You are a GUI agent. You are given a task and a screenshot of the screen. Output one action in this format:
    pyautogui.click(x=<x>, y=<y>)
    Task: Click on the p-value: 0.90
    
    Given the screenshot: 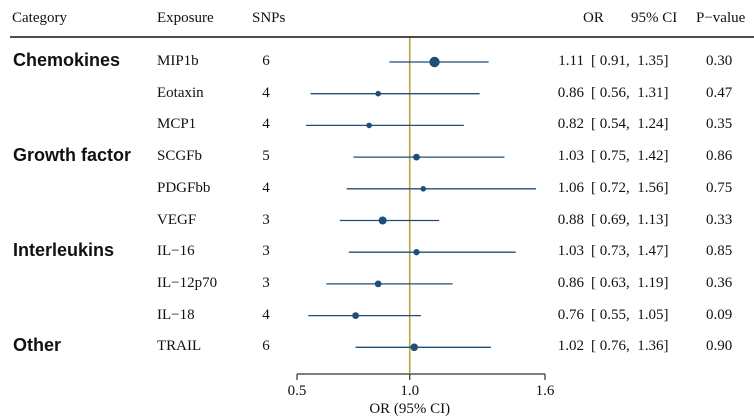 What is the action you would take?
    pyautogui.click(x=719, y=346)
    